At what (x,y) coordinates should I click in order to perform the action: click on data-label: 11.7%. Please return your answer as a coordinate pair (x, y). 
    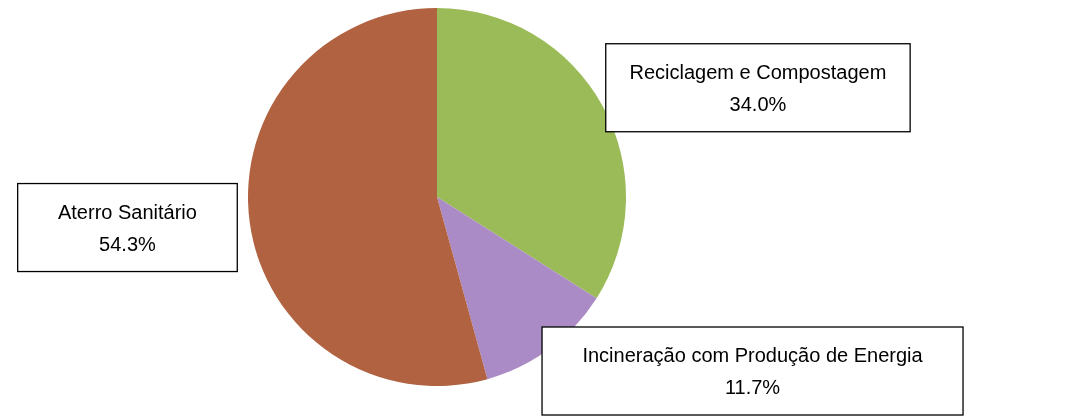
    Looking at the image, I should click on (752, 387).